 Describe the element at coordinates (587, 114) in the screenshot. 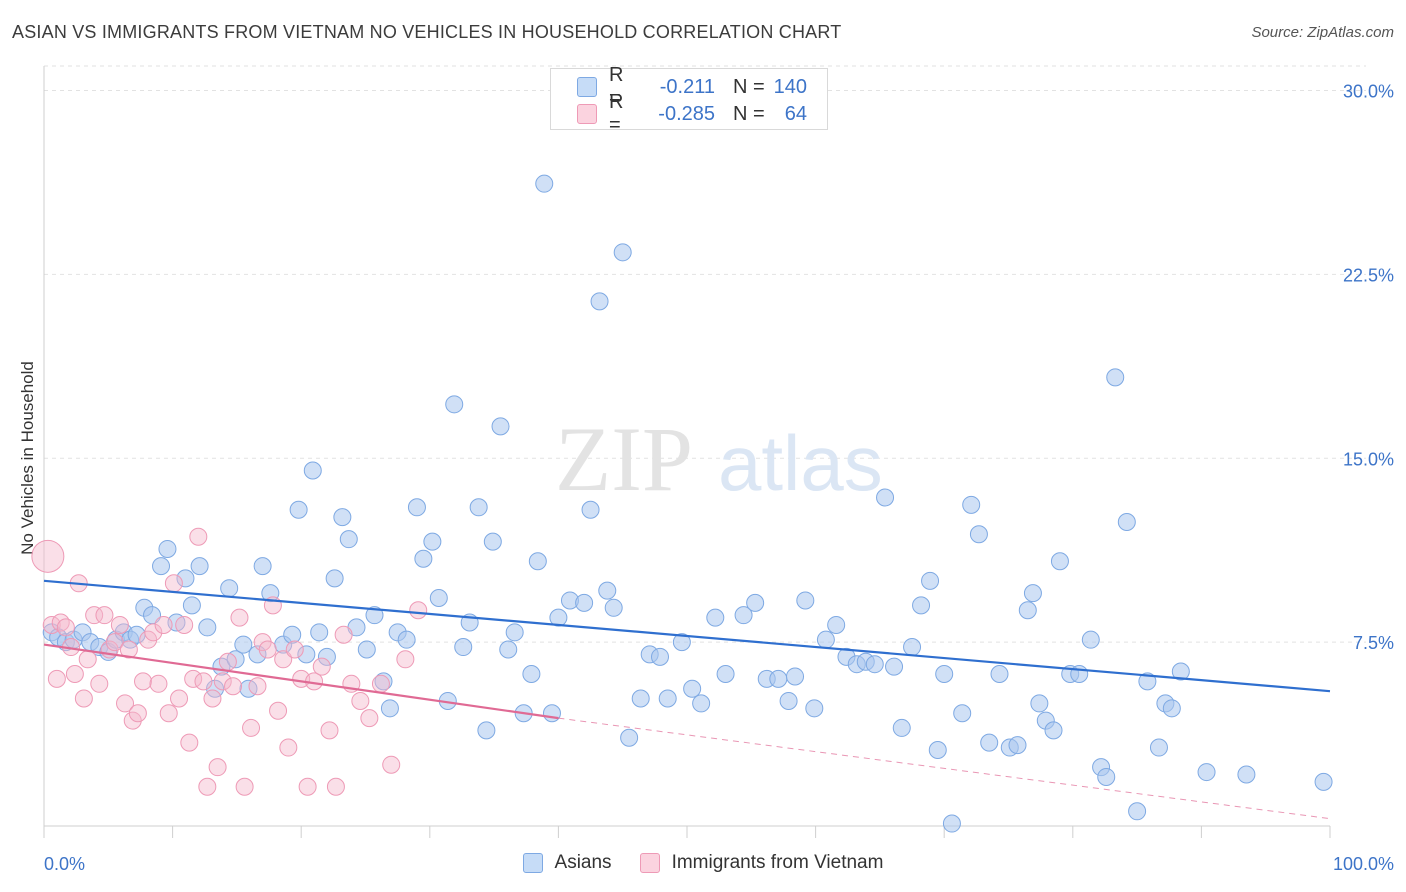

I see `vietnam-swatch` at that location.